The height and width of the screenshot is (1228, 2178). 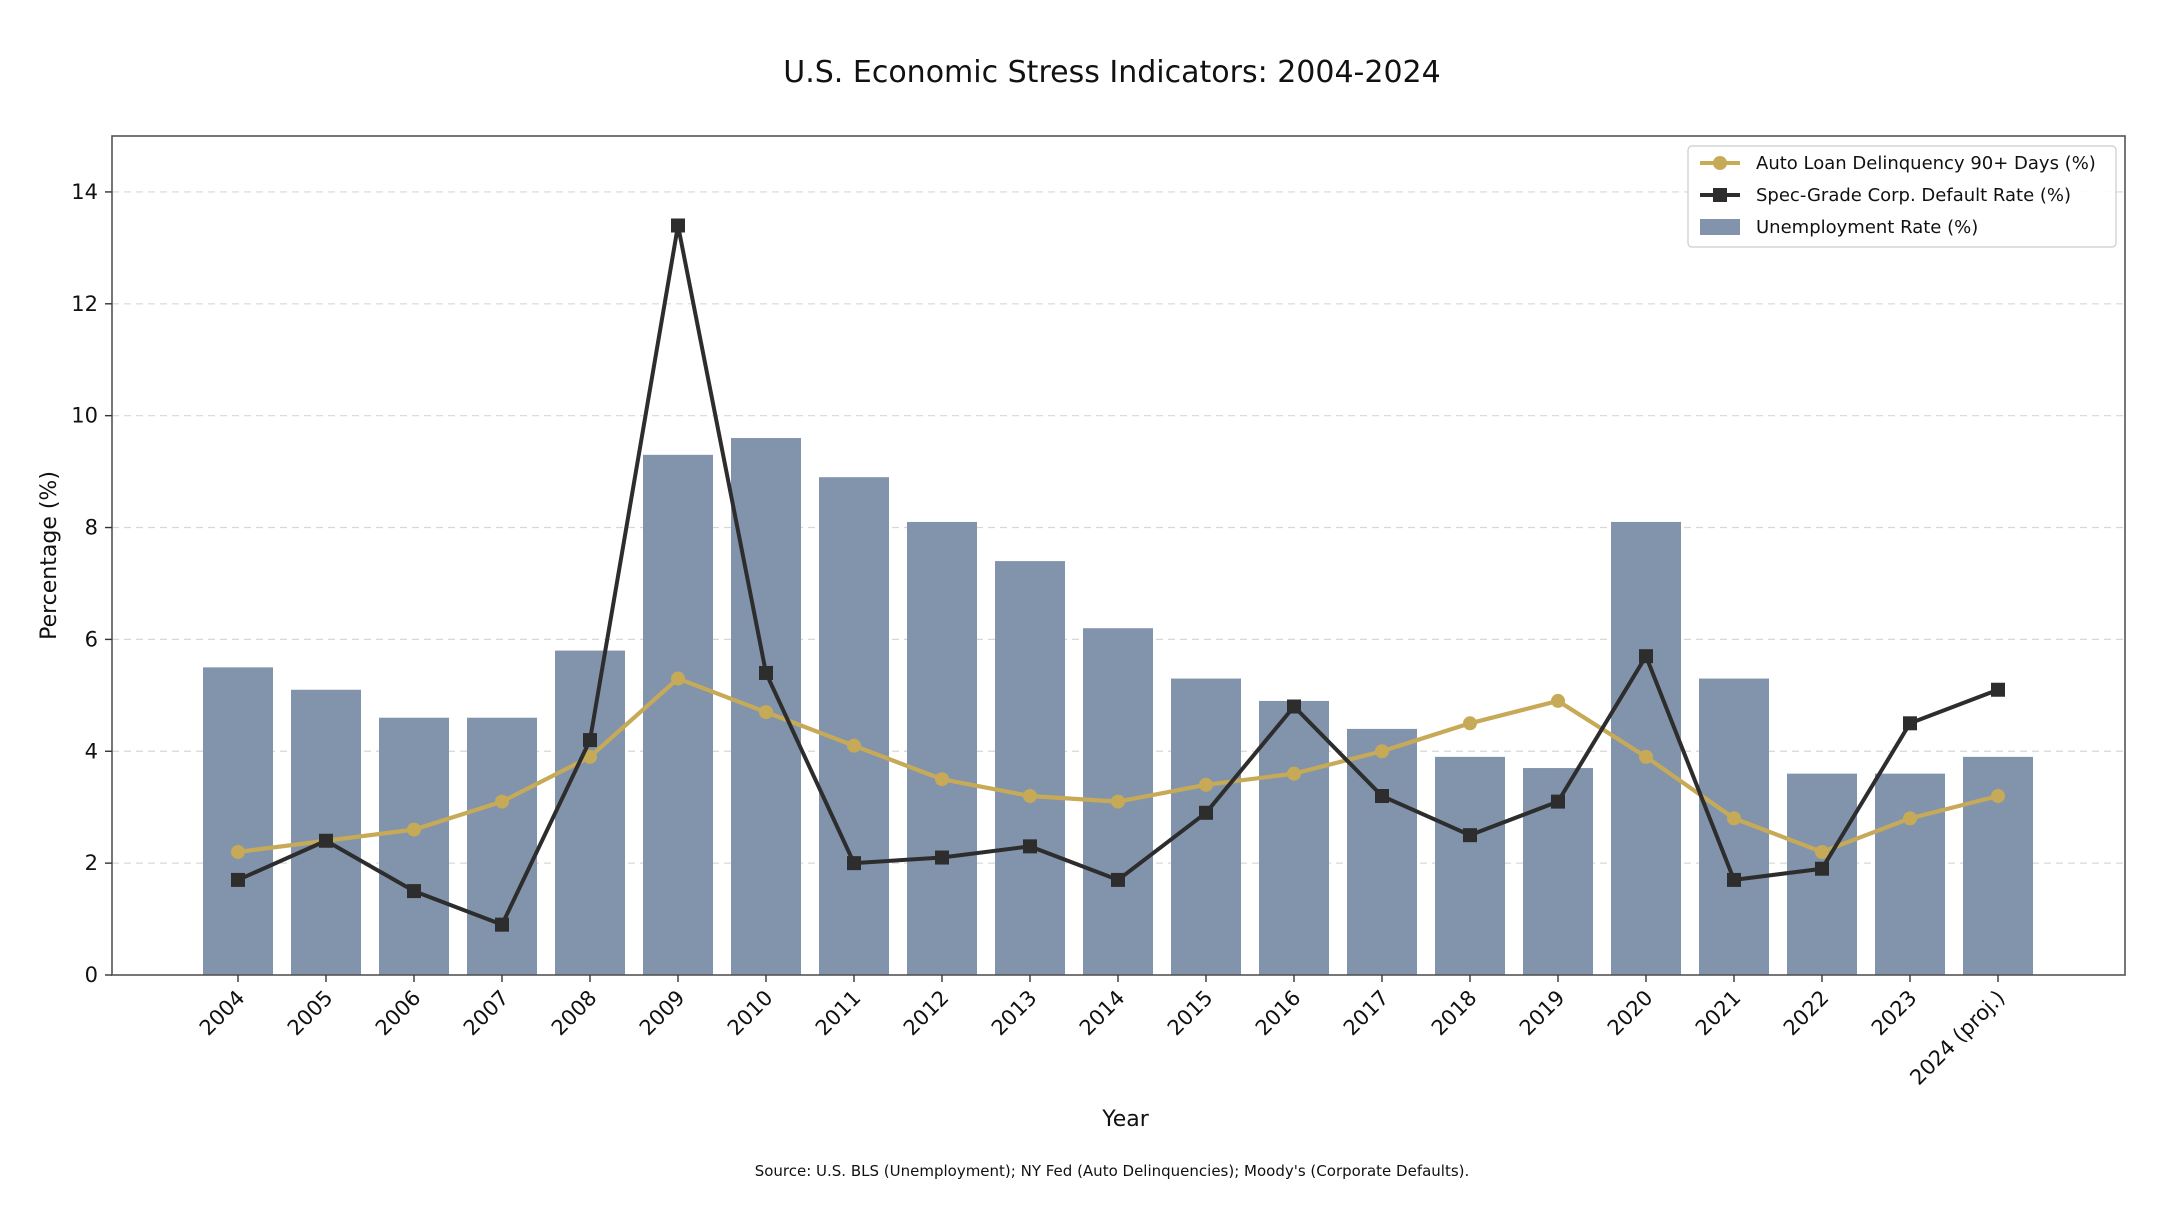 I want to click on legend-label: Spec-Grade Corp. Default Rate (%), so click(x=1913, y=195).